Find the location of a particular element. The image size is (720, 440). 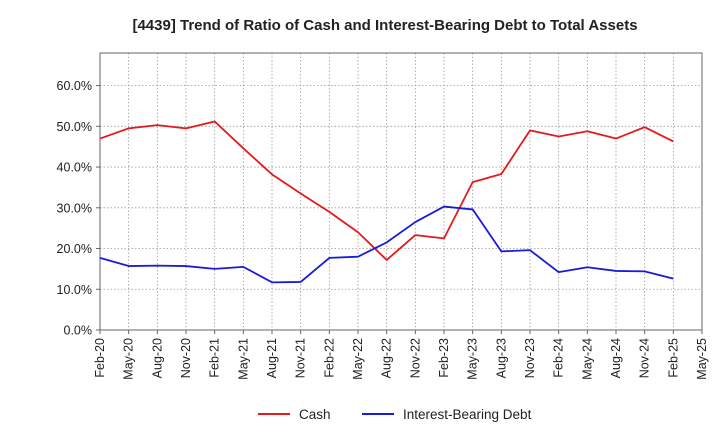

x-tick-label: May-22 is located at coordinates (358, 359).